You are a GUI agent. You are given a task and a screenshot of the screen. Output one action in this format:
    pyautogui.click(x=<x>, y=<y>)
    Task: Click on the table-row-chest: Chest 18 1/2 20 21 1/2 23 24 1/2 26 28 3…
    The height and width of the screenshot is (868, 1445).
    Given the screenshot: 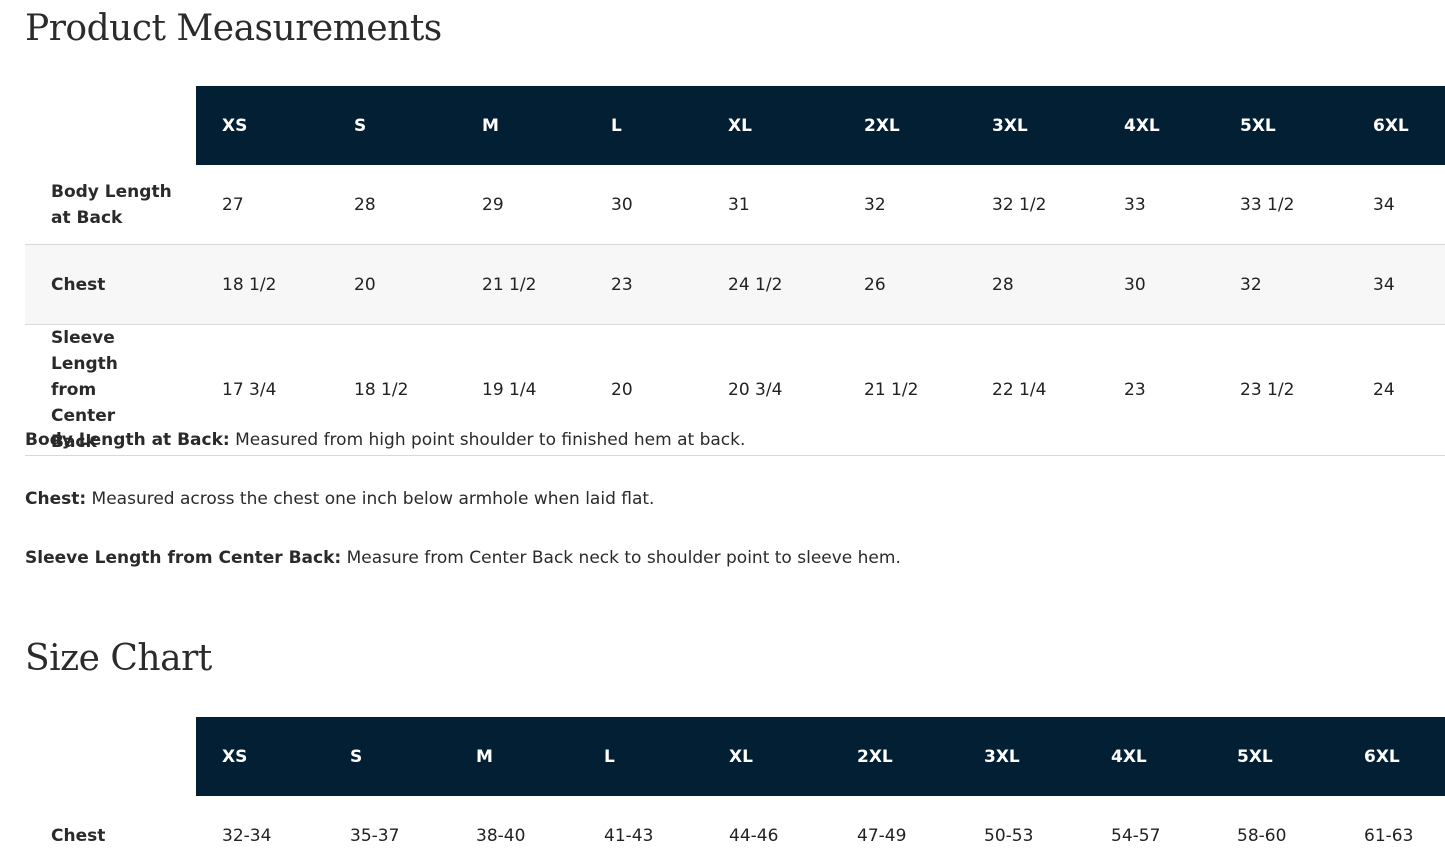 What is the action you would take?
    pyautogui.click(x=735, y=284)
    